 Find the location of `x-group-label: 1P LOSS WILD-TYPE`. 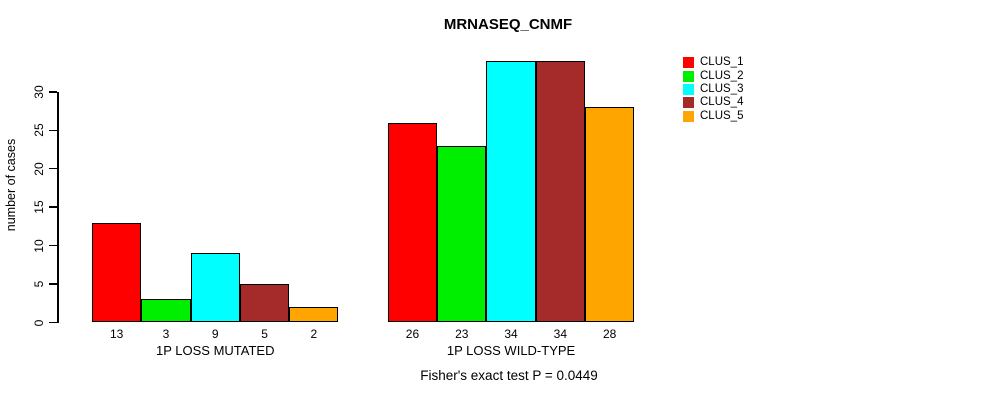

x-group-label: 1P LOSS WILD-TYPE is located at coordinates (511, 350).